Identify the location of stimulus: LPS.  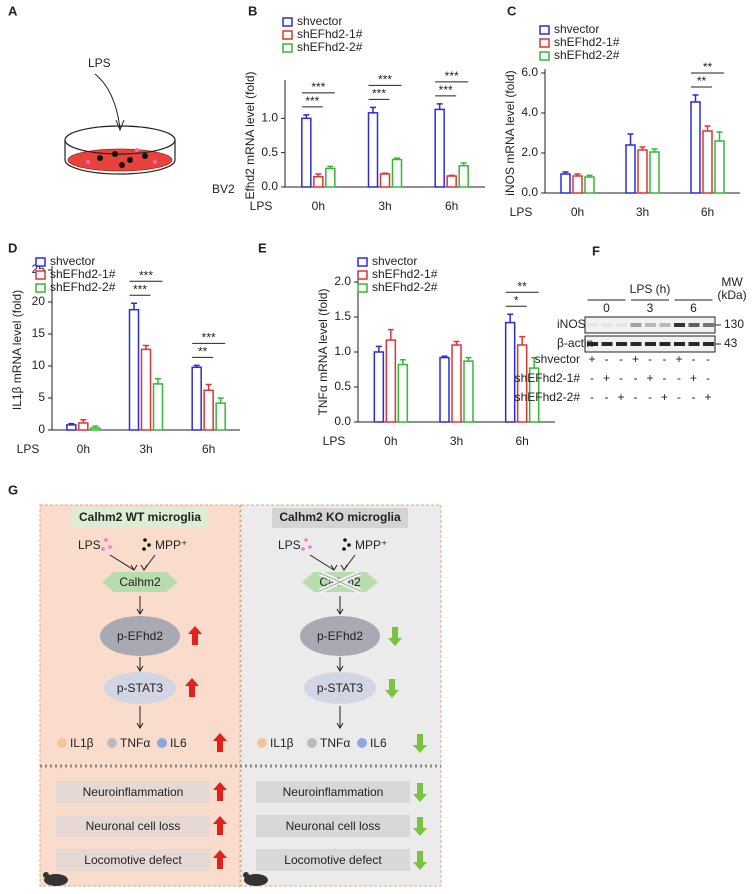
(89, 545).